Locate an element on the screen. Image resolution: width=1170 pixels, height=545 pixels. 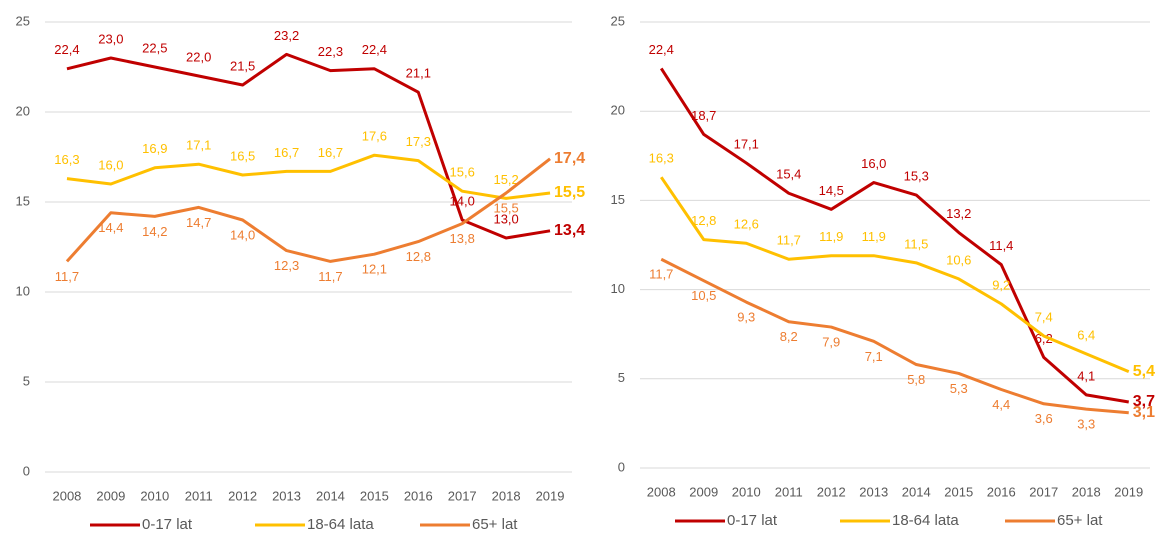
data-label: 17,6 is located at coordinates (374, 136).